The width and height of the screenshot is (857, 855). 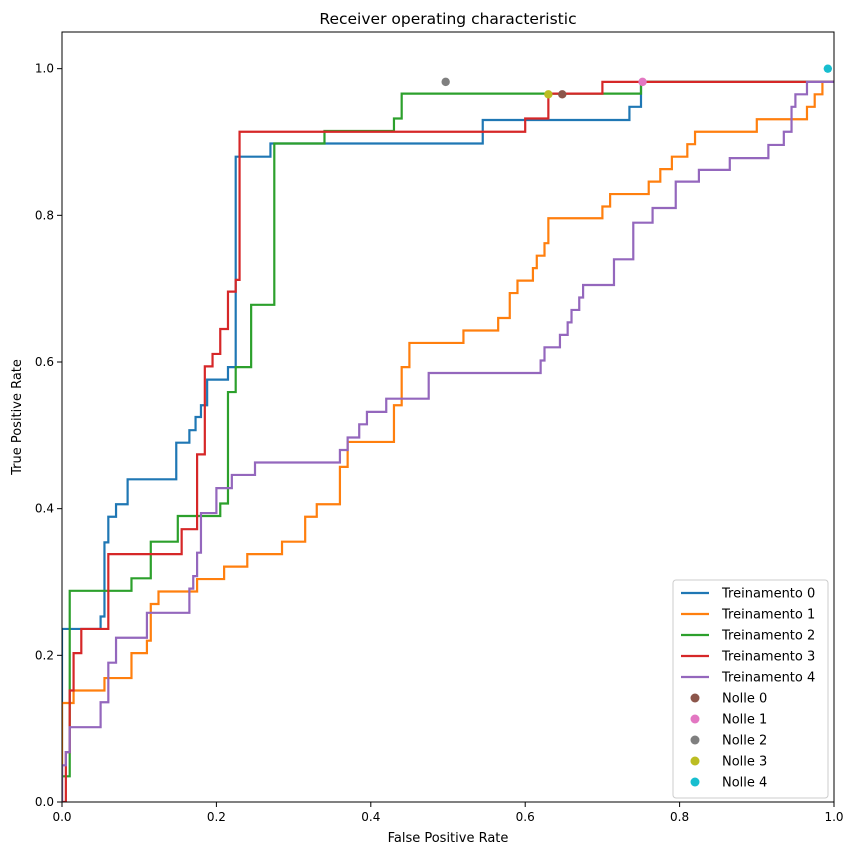 I want to click on x-axis-label: False Positive Rate, so click(x=448, y=838).